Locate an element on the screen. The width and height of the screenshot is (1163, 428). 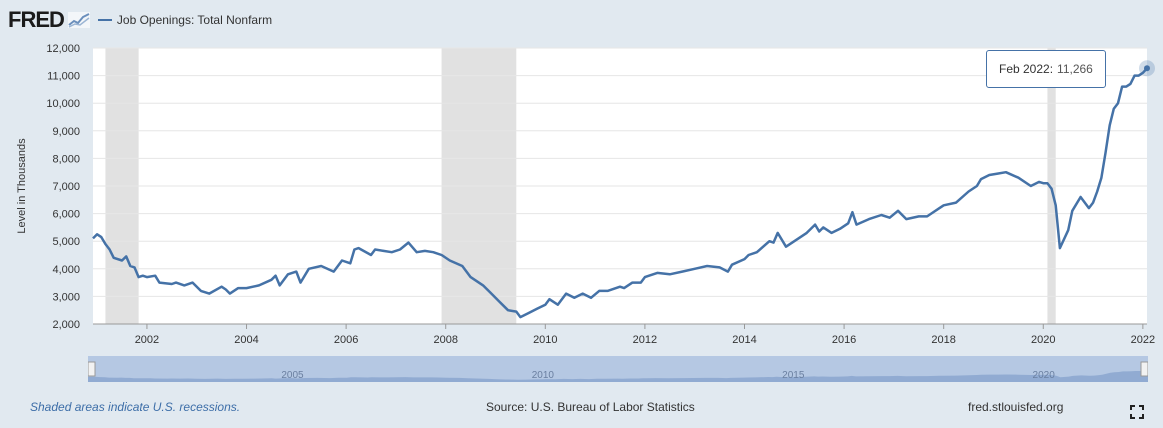
y-tick-label: 9,000 is located at coordinates (66, 132).